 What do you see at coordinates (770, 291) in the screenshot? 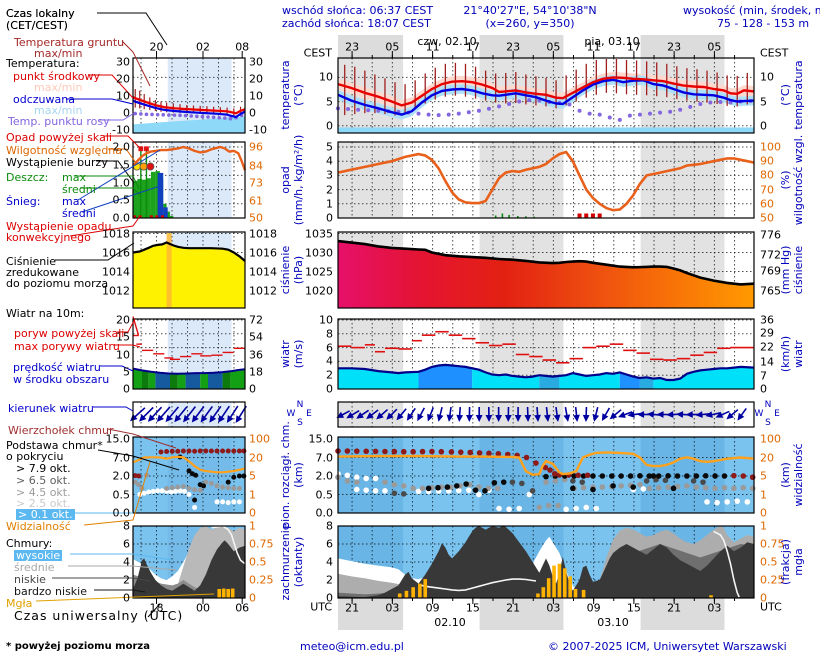
I see `value-tick-label: 765` at bounding box center [770, 291].